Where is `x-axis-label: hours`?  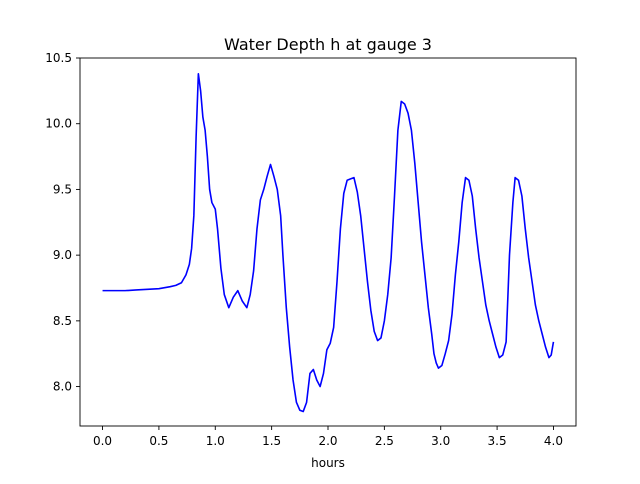
x-axis-label: hours is located at coordinates (328, 463).